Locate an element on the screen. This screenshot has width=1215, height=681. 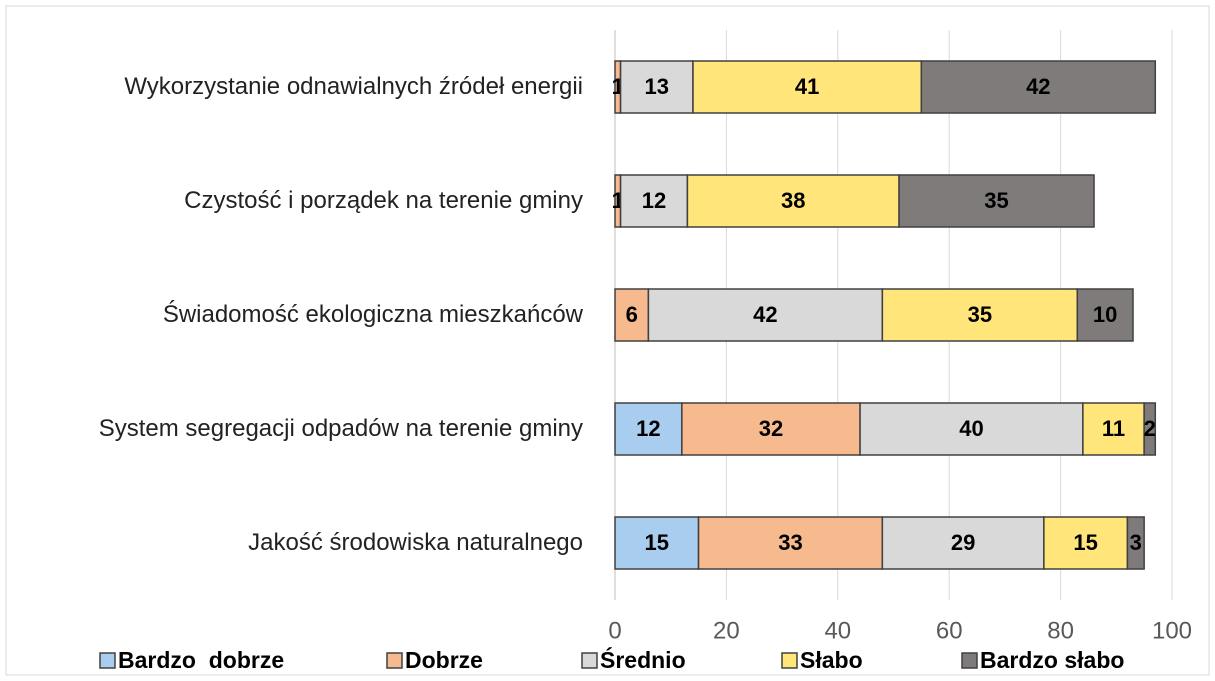
data-label: 32 is located at coordinates (771, 428).